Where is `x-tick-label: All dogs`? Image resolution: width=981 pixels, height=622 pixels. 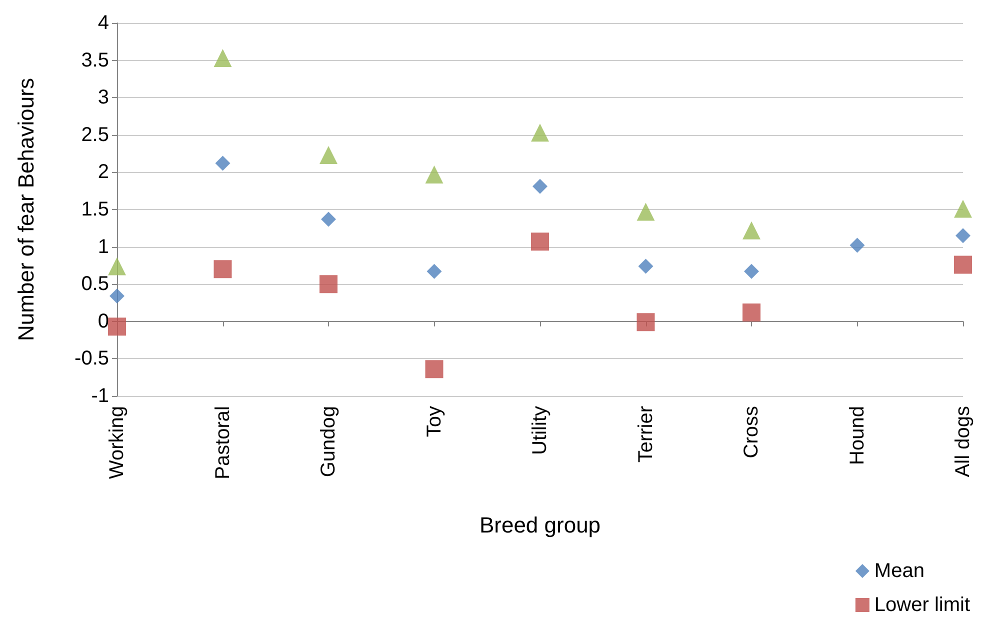
x-tick-label: All dogs is located at coordinates (963, 442).